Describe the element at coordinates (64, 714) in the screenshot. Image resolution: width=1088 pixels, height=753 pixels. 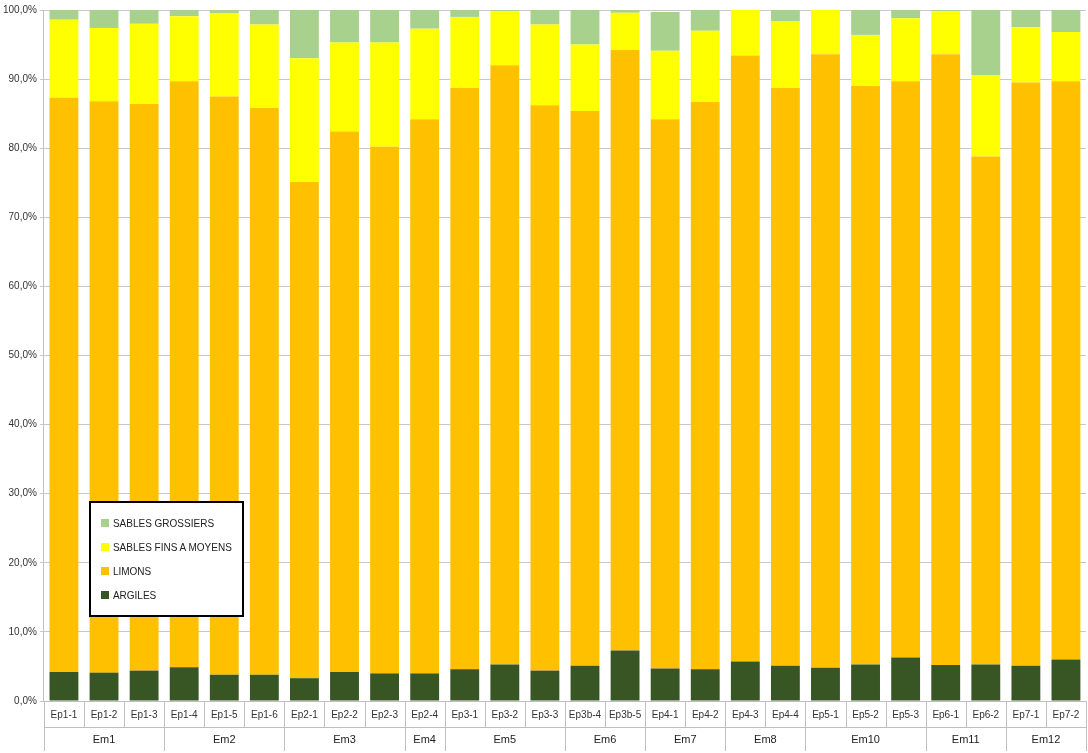
I see `x-tick-label: Ep1-1` at that location.